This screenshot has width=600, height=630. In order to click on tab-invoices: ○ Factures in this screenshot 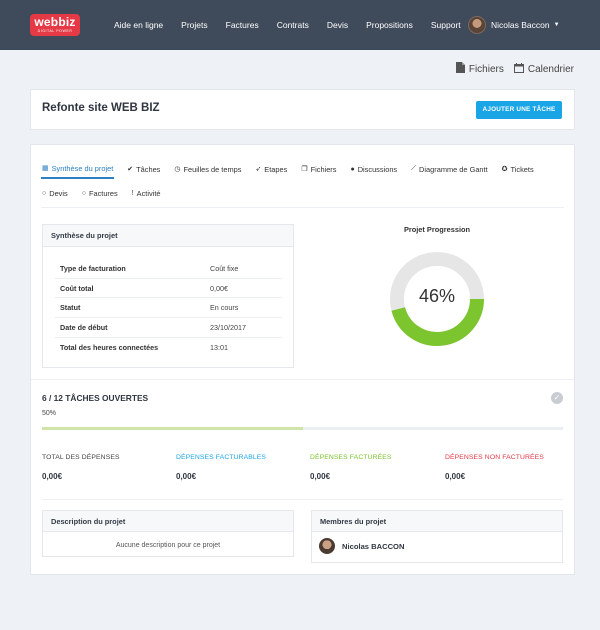, I will do `click(100, 193)`.